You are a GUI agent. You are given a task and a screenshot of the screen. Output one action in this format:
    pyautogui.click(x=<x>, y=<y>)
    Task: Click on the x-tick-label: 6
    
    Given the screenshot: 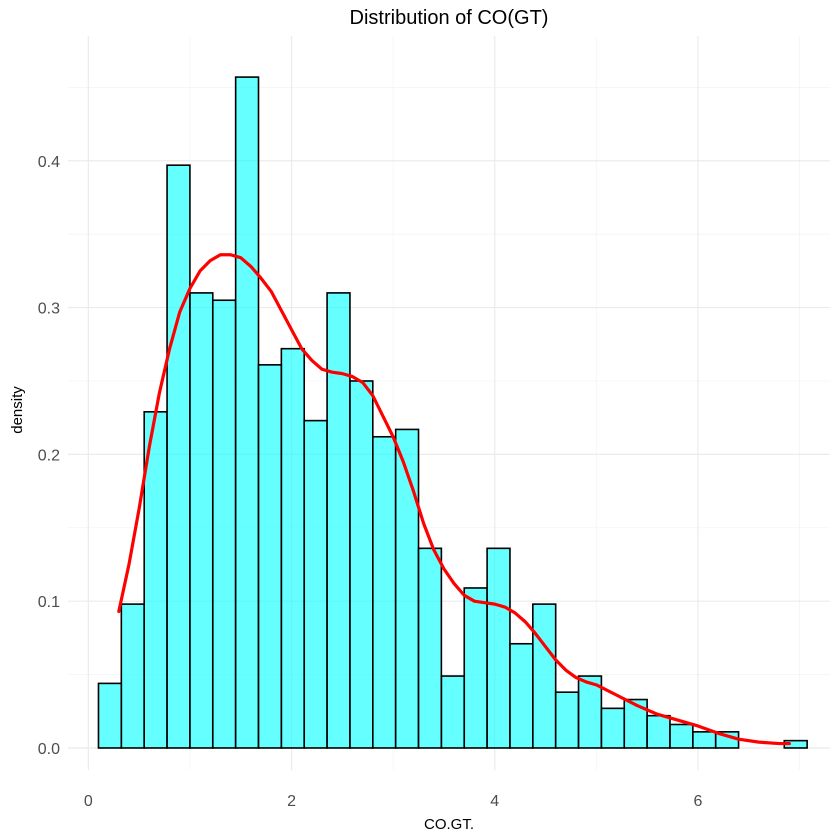 What is the action you would take?
    pyautogui.click(x=697, y=801)
    